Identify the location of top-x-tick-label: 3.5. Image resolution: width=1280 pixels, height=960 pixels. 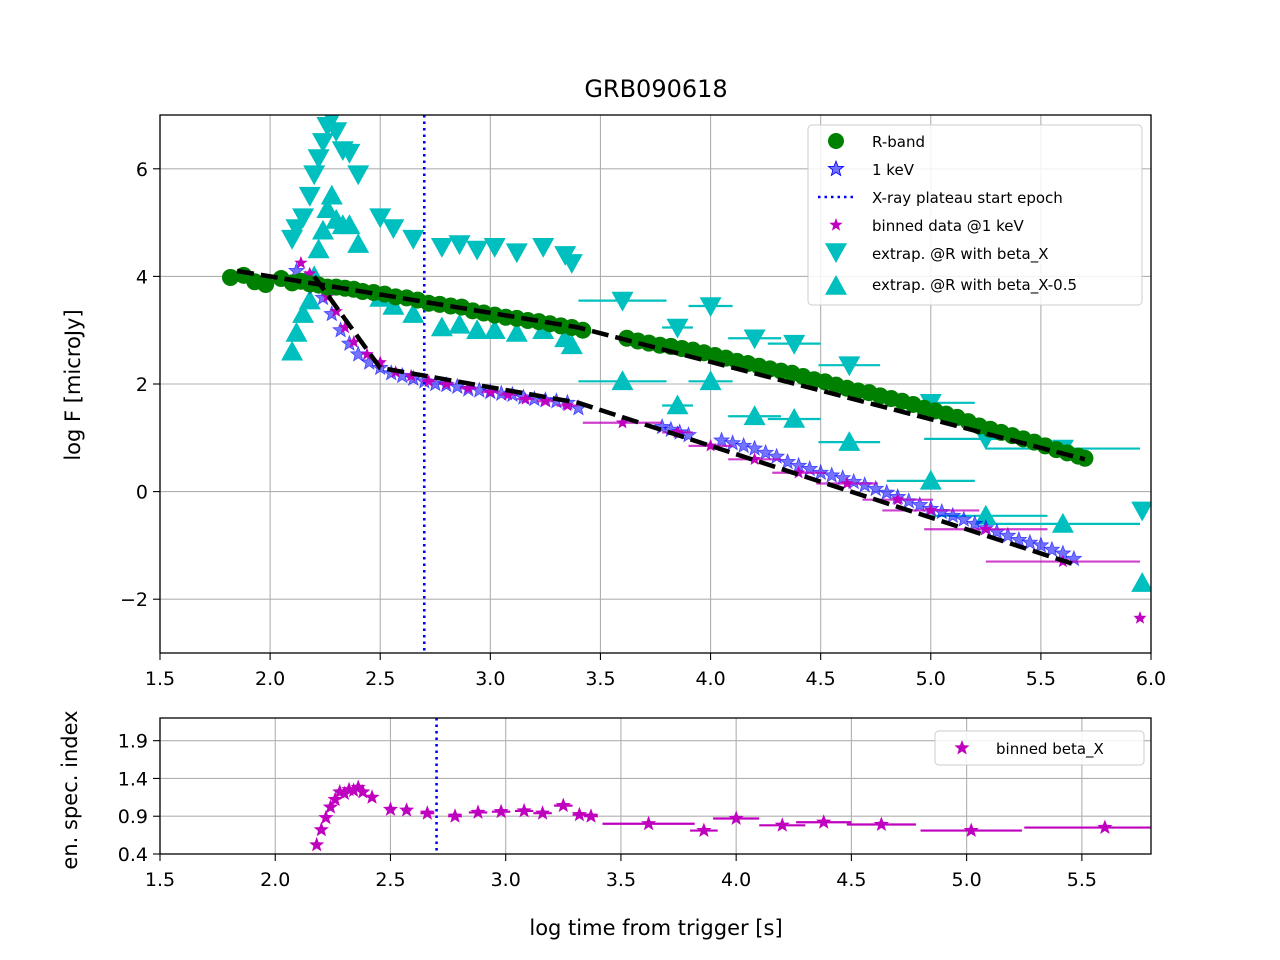
(600, 679).